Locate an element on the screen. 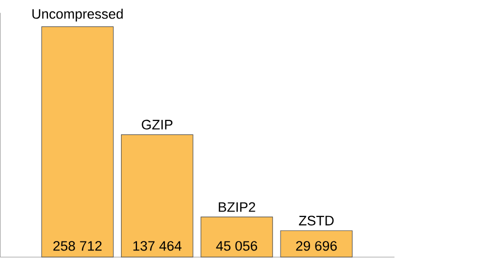 This screenshot has height=275, width=482. data-label: 137 464 is located at coordinates (157, 246).